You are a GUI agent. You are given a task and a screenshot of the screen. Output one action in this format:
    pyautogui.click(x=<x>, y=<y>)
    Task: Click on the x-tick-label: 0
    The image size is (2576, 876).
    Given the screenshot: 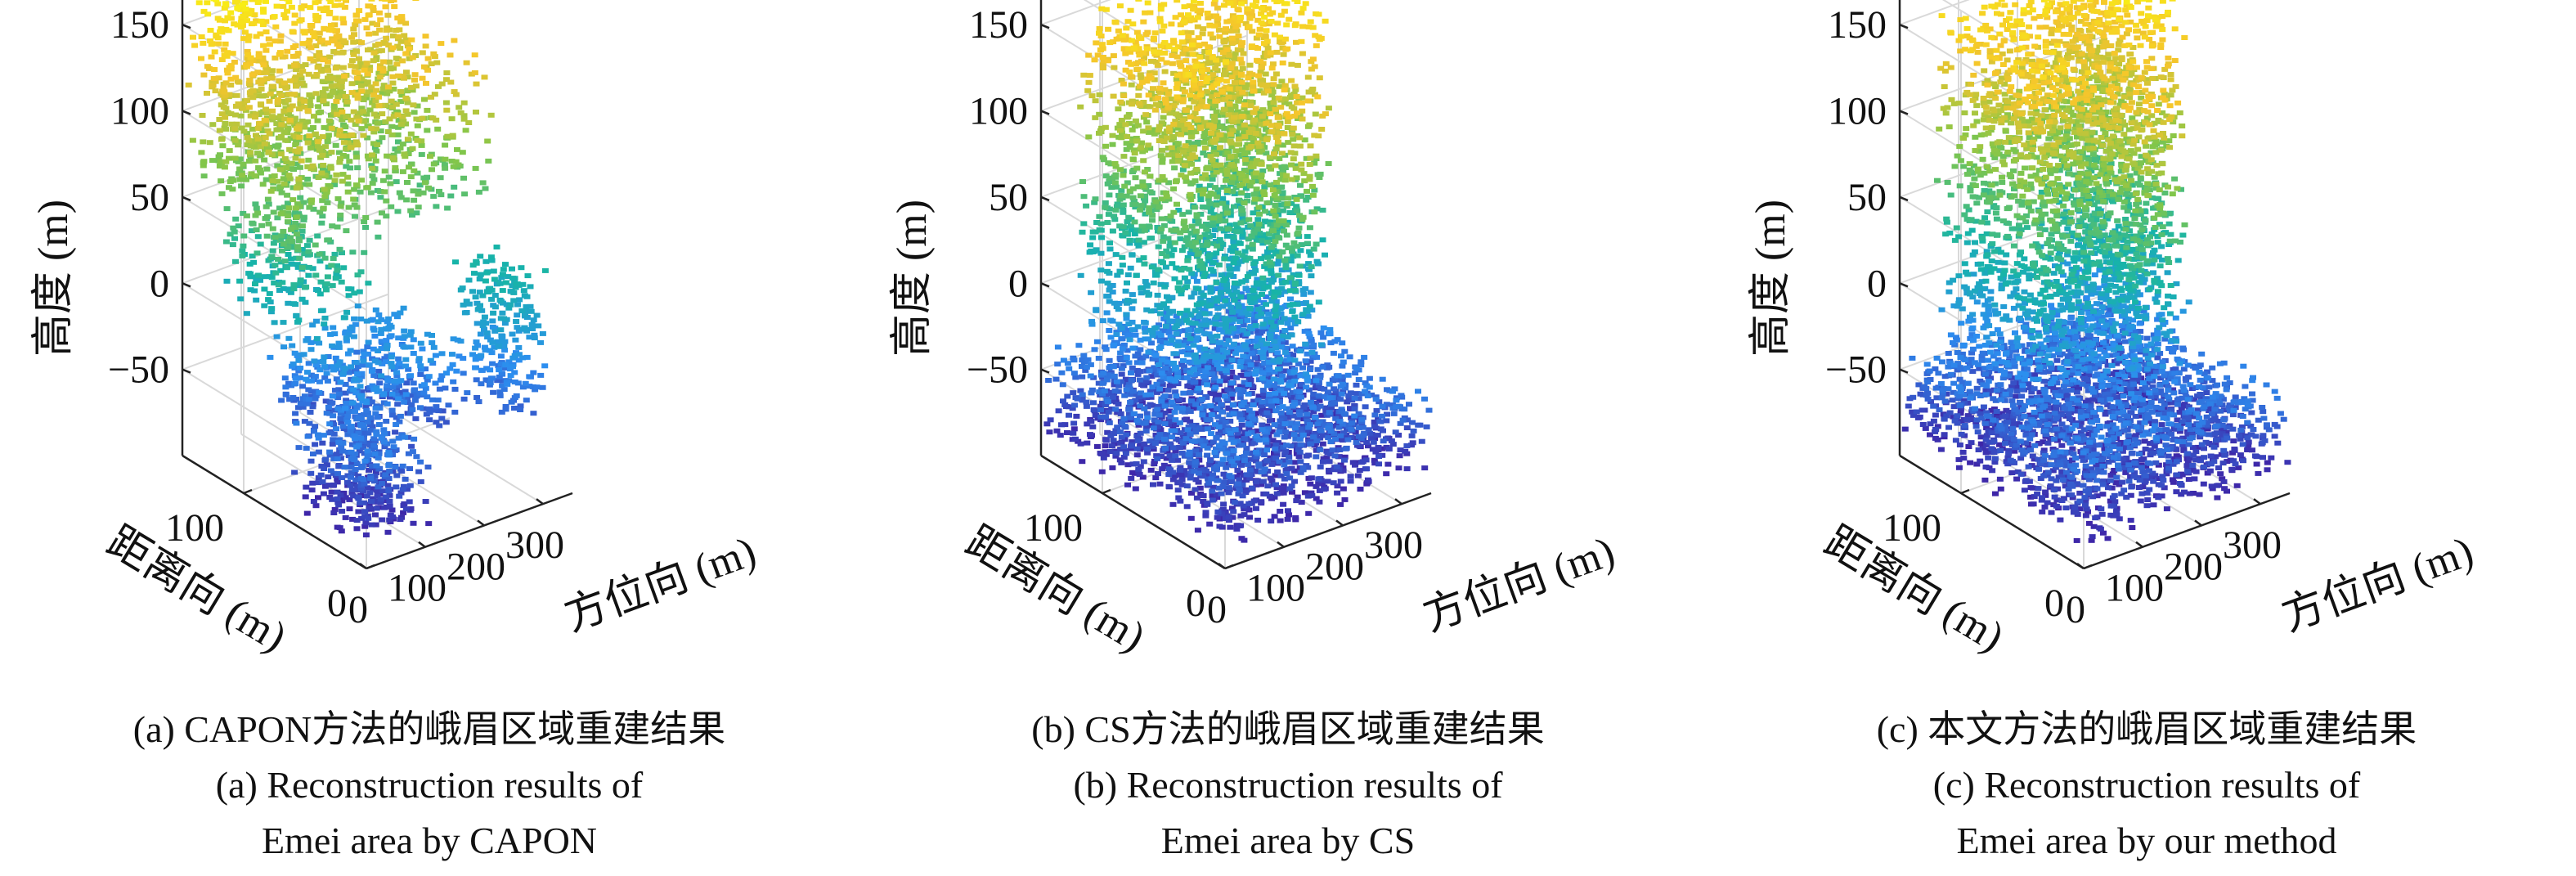 What is the action you would take?
    pyautogui.click(x=358, y=609)
    